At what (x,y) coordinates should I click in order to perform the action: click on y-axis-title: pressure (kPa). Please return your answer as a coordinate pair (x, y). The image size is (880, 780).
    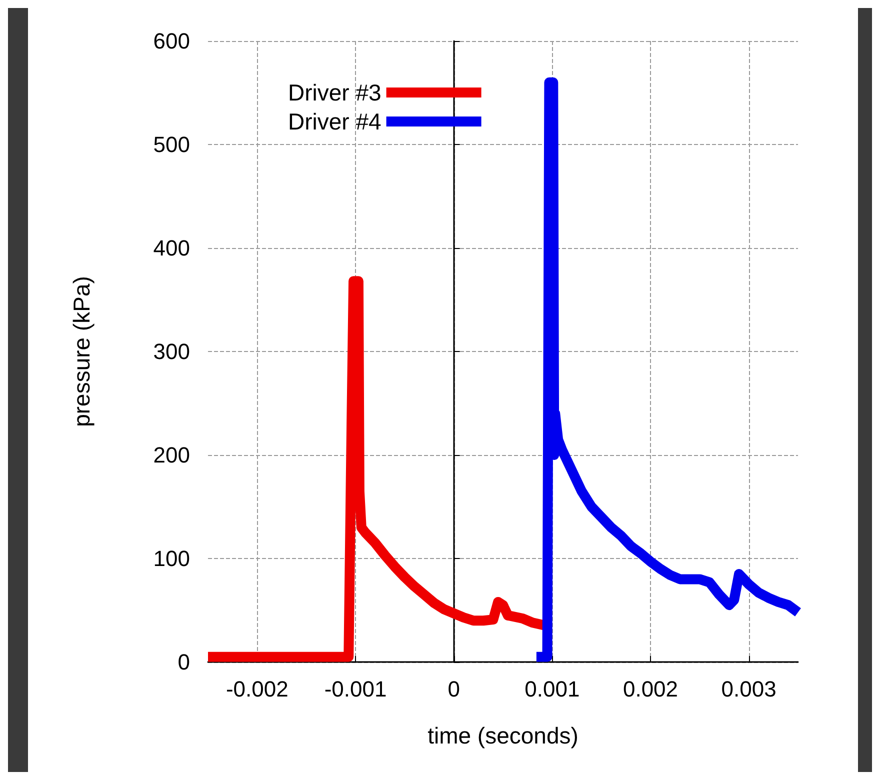
    Looking at the image, I should click on (81, 351).